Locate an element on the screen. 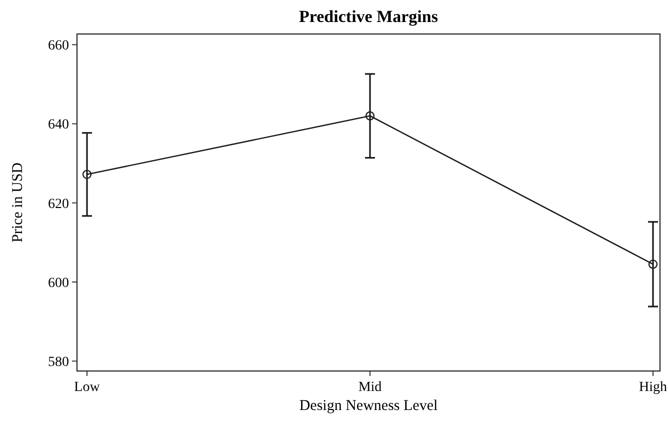 The width and height of the screenshot is (668, 422). x-axis-title: Design Newness Level is located at coordinates (368, 406).